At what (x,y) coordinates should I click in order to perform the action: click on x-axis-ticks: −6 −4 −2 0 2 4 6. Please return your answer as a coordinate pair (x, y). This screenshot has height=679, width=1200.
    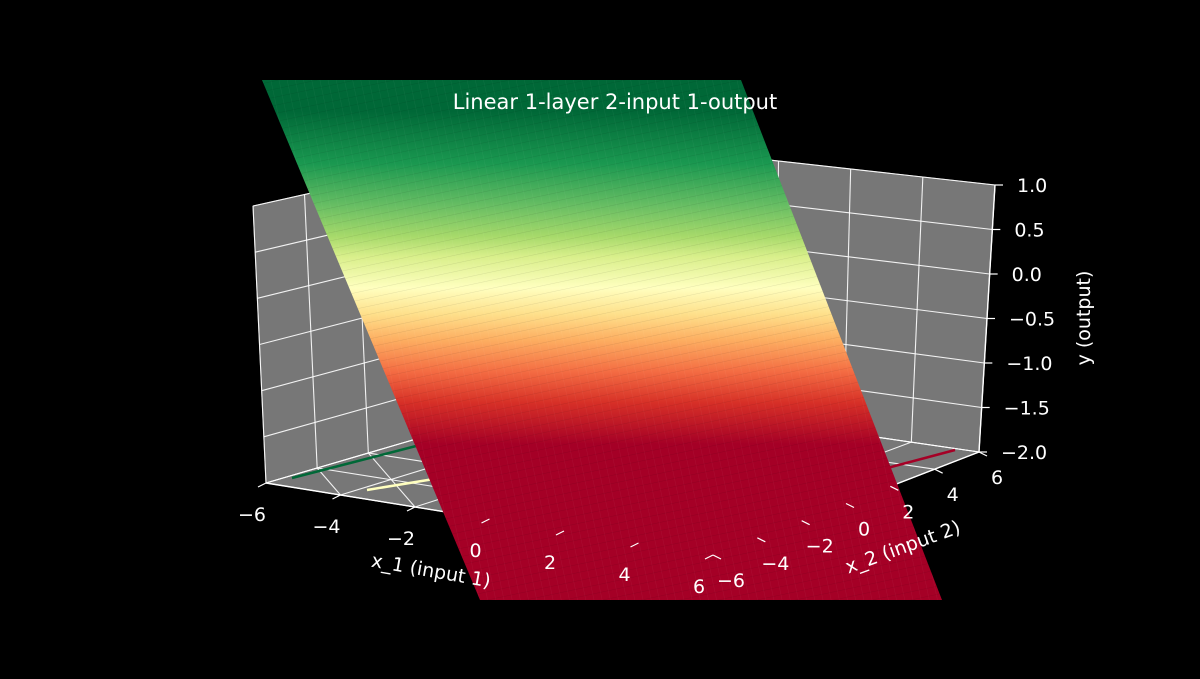
    Looking at the image, I should click on (476, 540).